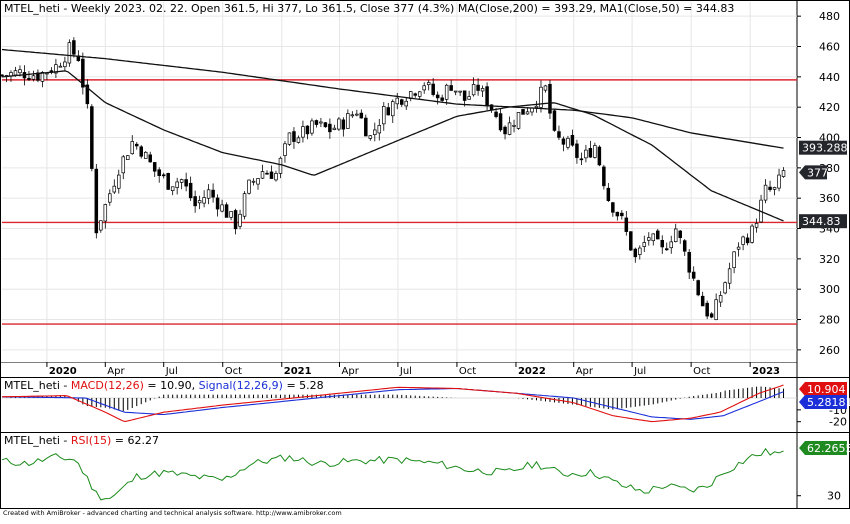 This screenshot has height=524, width=850. What do you see at coordinates (107, 385) in the screenshot?
I see `macd-title-name: MACD(12,26)` at bounding box center [107, 385].